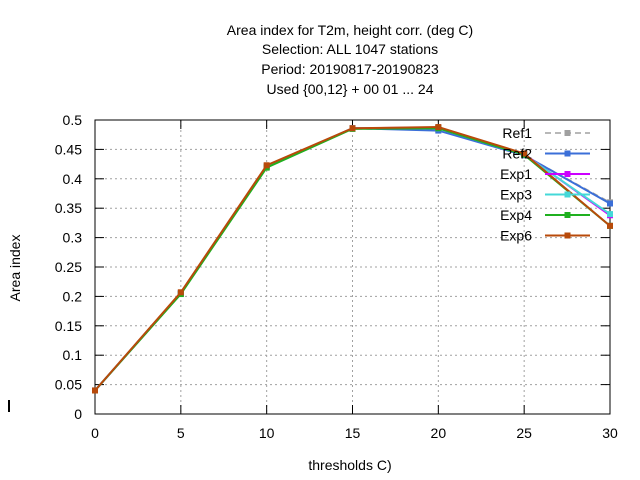 The image size is (640, 480). Describe the element at coordinates (439, 433) in the screenshot. I see `x-tick-label: 20` at that location.